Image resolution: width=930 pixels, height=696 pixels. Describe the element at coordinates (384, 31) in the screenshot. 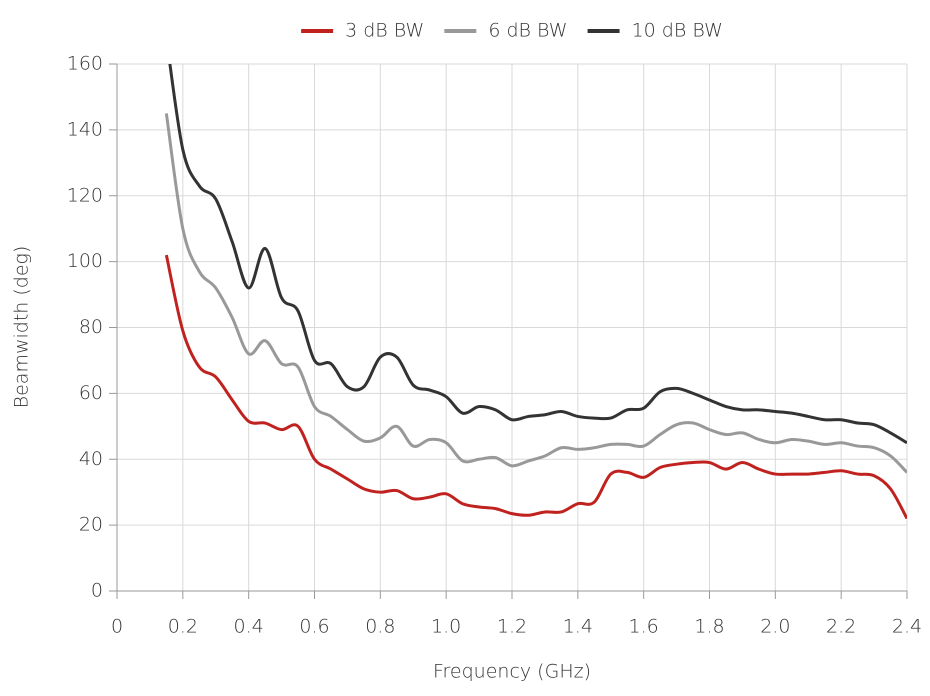

I see `legend-label: 3 dB BW` at that location.